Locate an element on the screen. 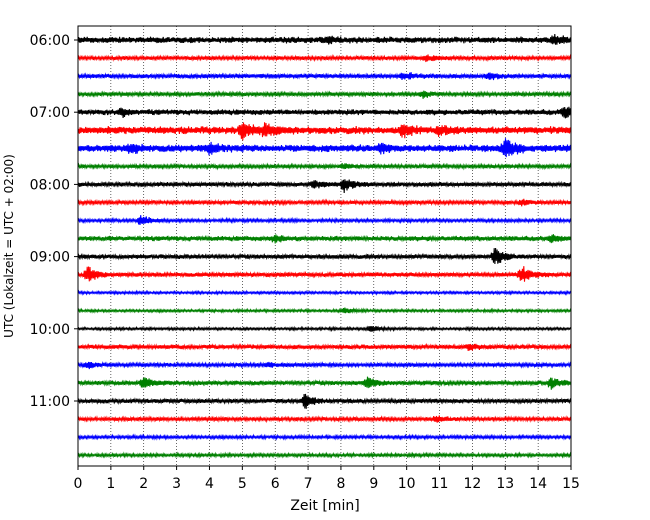  y-tick-label: 09:00 is located at coordinates (50, 258).